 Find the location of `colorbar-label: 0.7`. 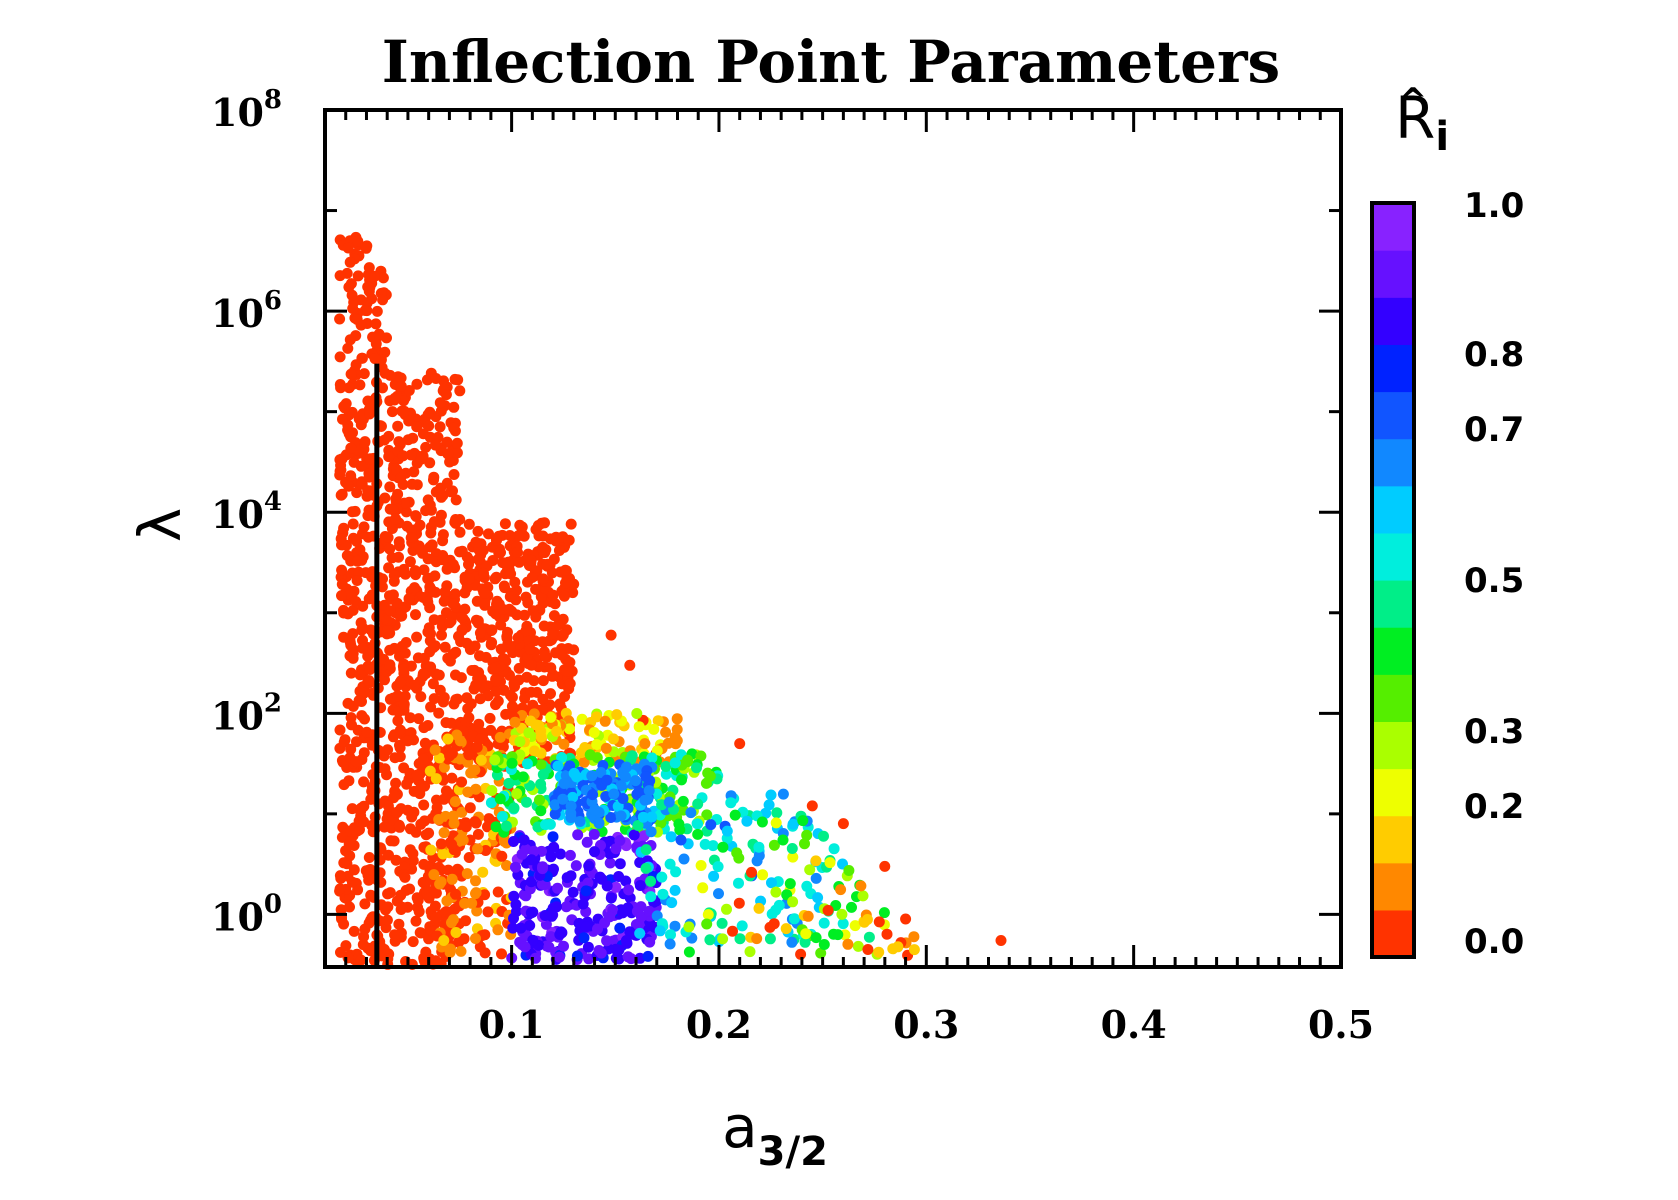

colorbar-label: 0.7 is located at coordinates (1494, 430).